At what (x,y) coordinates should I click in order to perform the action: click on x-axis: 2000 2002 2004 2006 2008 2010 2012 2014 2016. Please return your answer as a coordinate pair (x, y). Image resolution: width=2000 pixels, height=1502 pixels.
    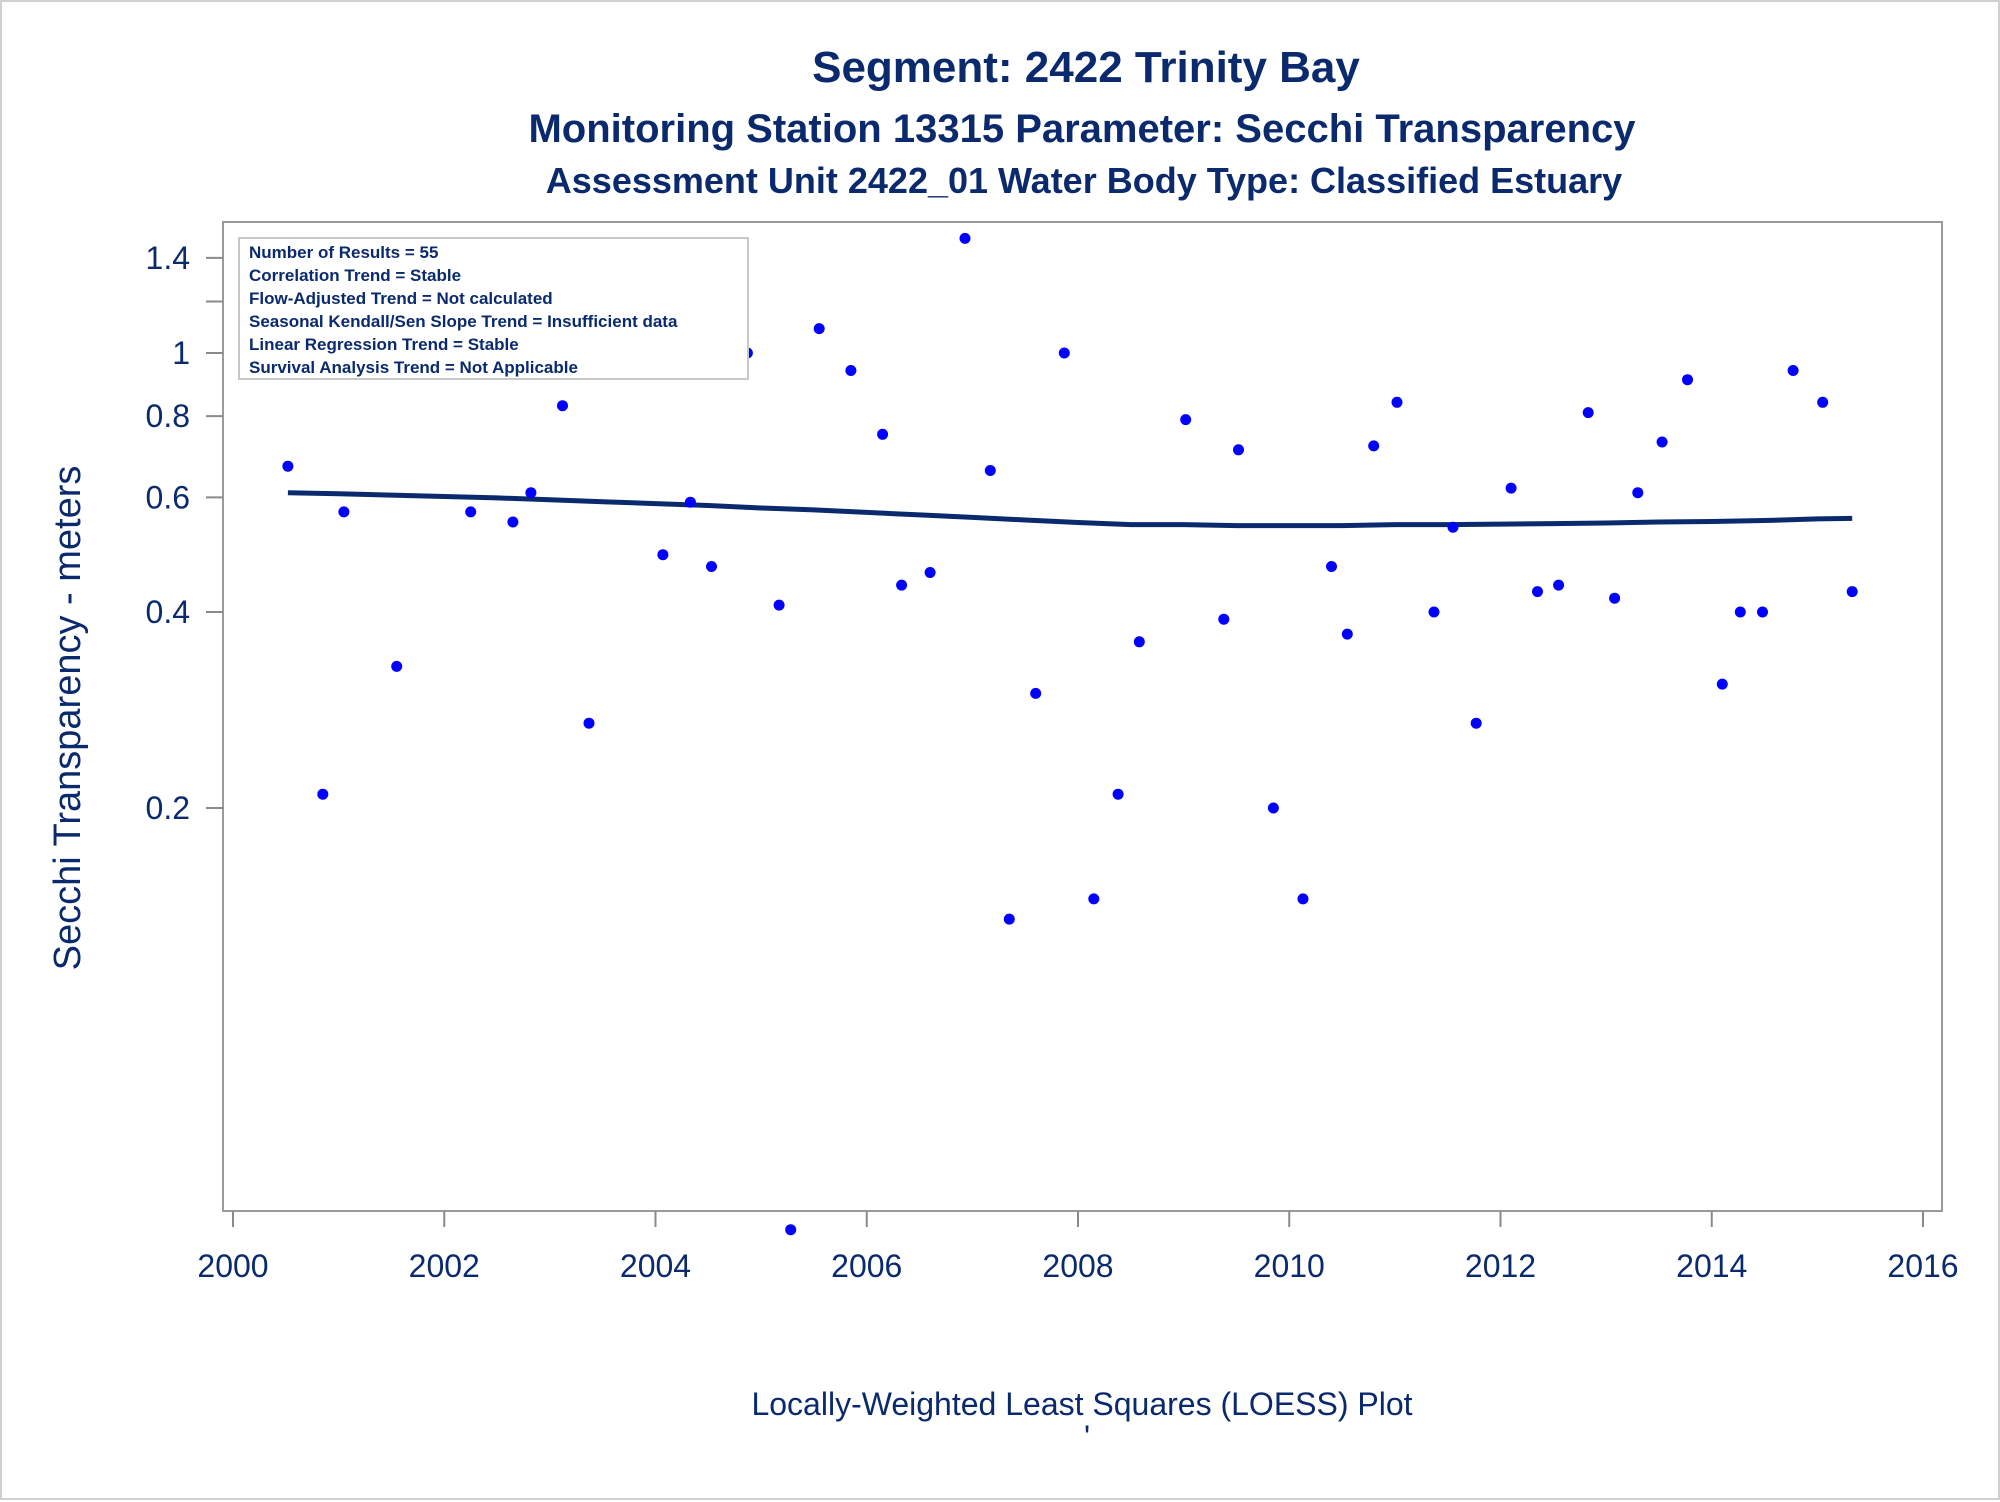
    Looking at the image, I should click on (1078, 1247).